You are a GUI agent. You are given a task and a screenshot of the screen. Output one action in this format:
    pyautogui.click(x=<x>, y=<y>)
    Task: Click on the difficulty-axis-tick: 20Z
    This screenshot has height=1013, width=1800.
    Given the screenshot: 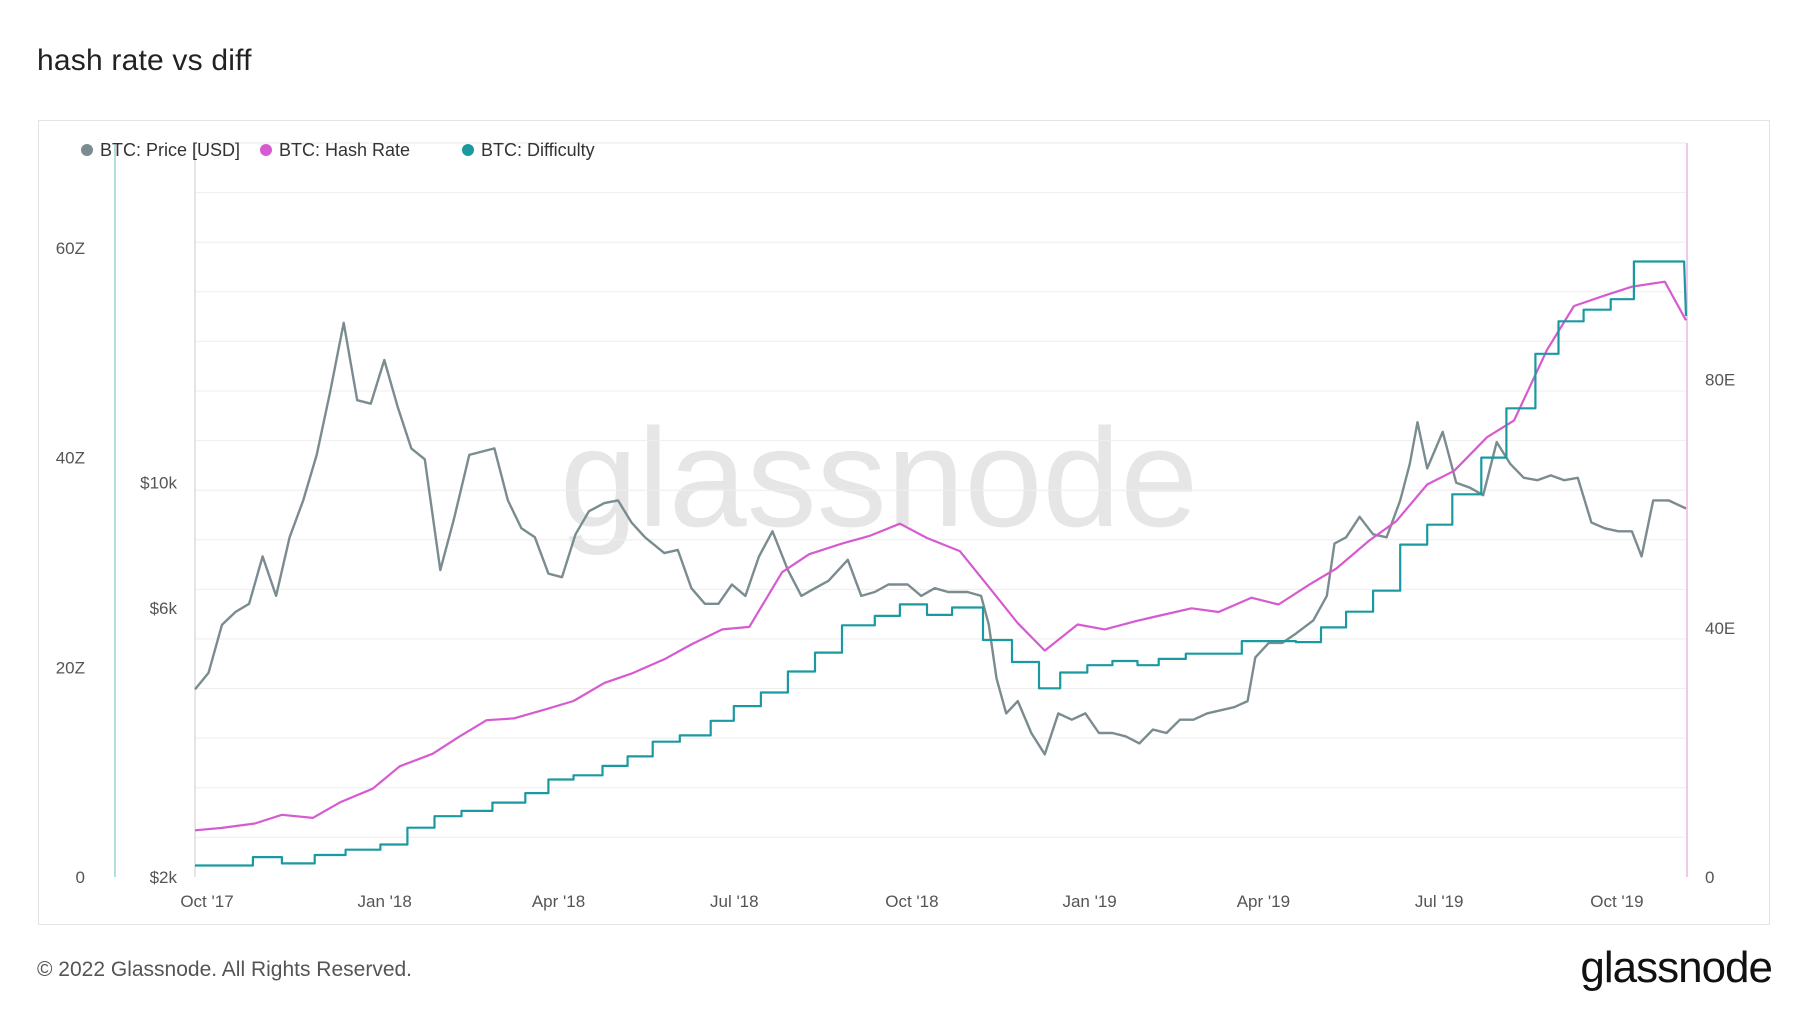 What is the action you would take?
    pyautogui.click(x=70, y=667)
    